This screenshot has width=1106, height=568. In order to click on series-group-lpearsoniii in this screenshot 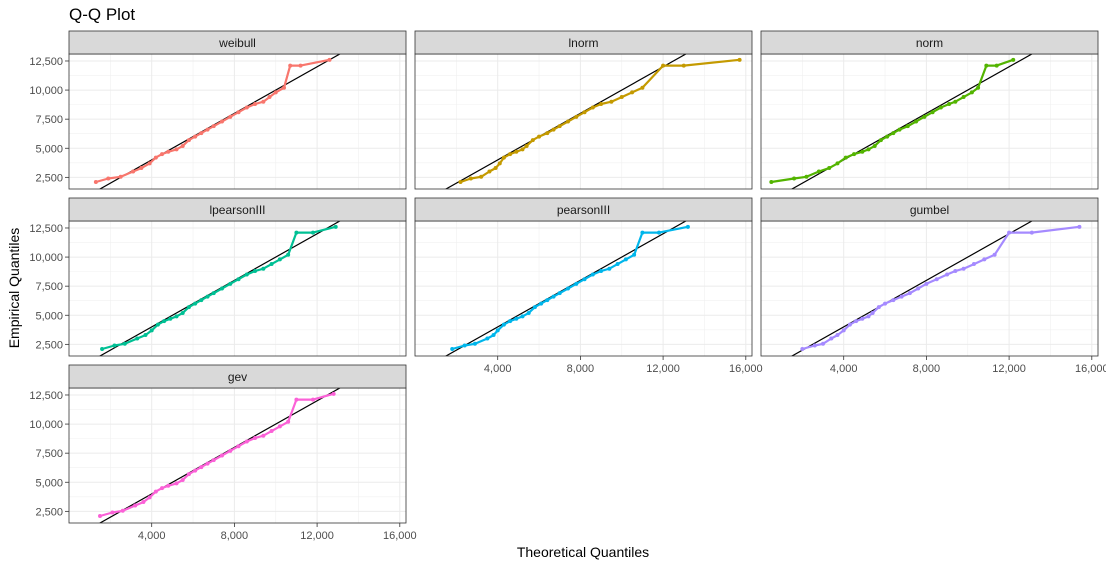, I will do `click(219, 288)`.